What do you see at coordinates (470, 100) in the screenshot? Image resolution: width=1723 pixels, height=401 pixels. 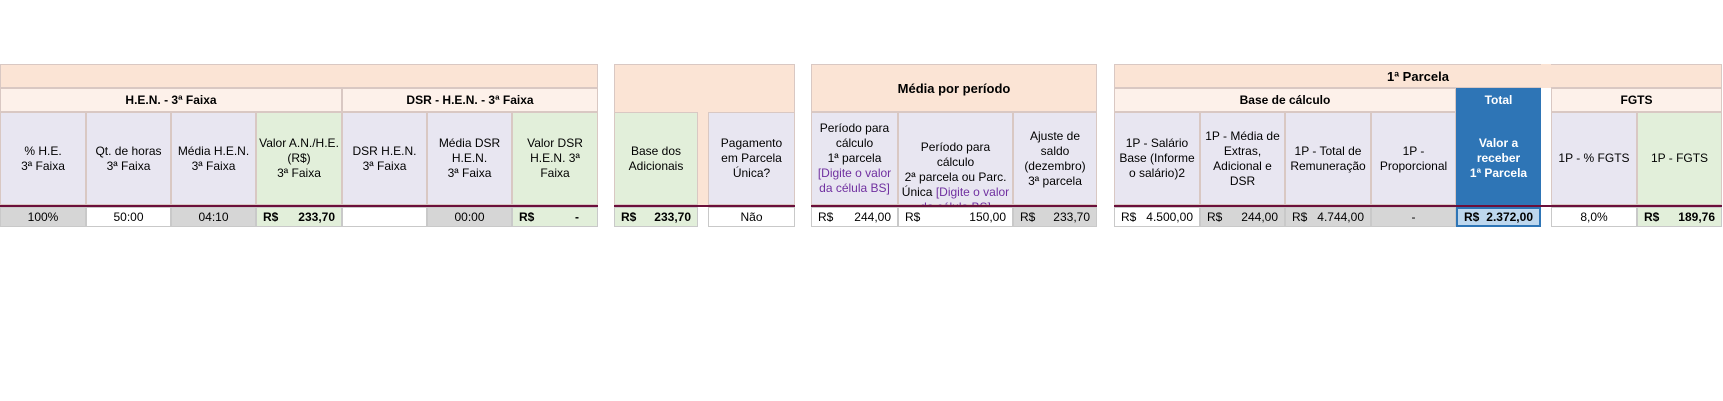 I see `subheader-dsr-hen-3a-faixa: DSR - H.E.N. - 3ª Faixa` at bounding box center [470, 100].